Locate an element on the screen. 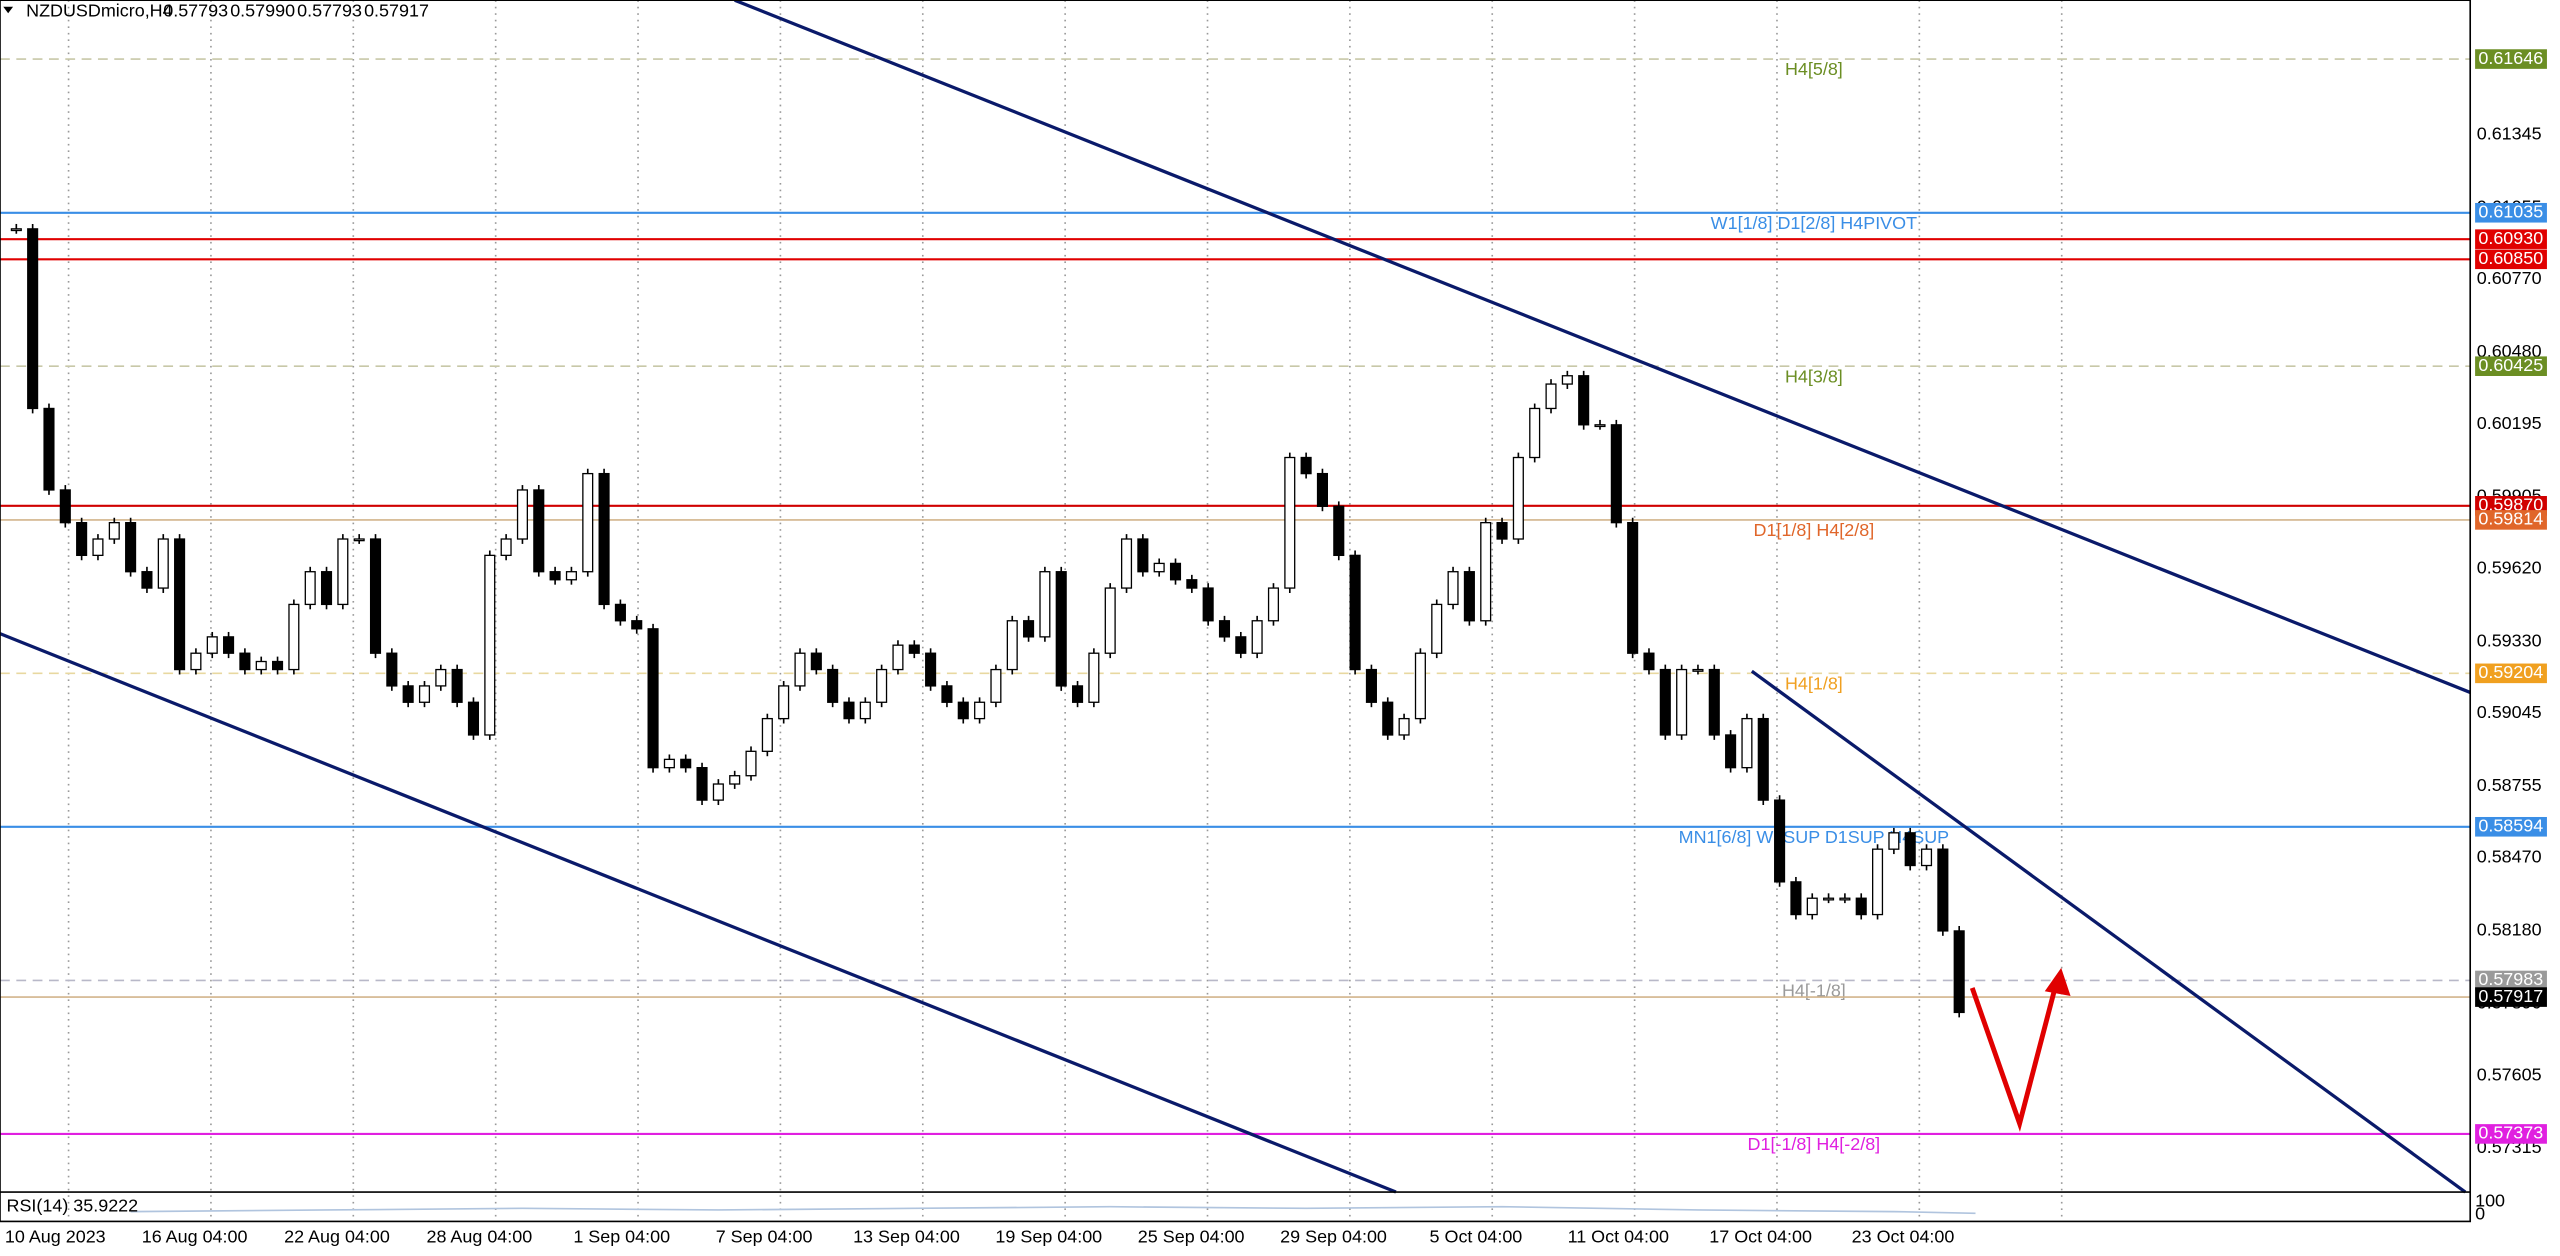  date-label: 23 Oct 04:00 is located at coordinates (1903, 1236).